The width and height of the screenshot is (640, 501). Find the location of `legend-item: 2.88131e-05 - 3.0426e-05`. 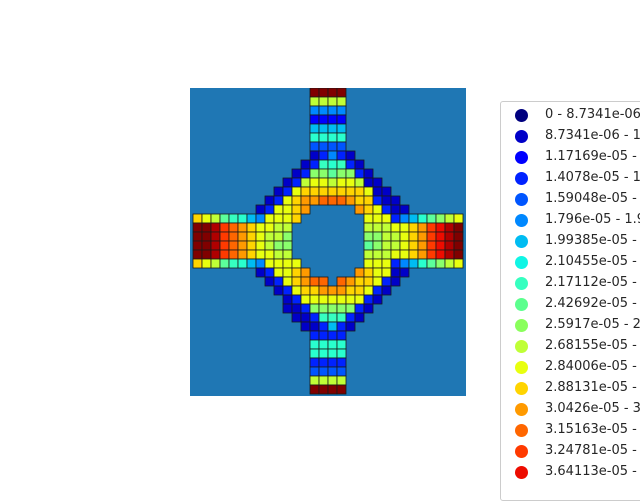

legend-item: 2.88131e-05 - 3.0426e-05 is located at coordinates (570, 388).